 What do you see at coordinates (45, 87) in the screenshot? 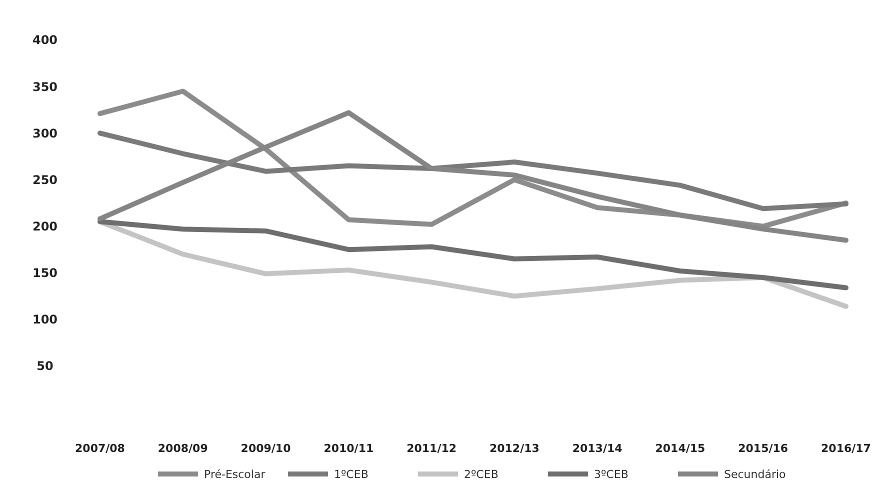
I see `y-tick-label: 350` at bounding box center [45, 87].